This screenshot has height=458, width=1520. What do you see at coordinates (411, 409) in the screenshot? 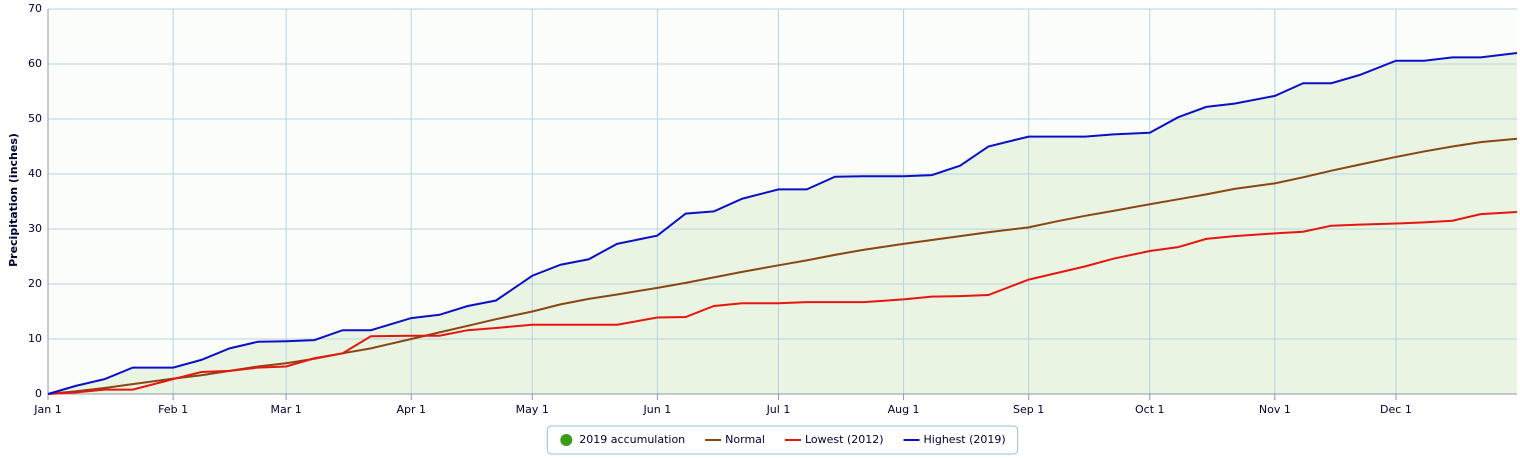
I see `x-tick-label: Apr 1` at bounding box center [411, 409].